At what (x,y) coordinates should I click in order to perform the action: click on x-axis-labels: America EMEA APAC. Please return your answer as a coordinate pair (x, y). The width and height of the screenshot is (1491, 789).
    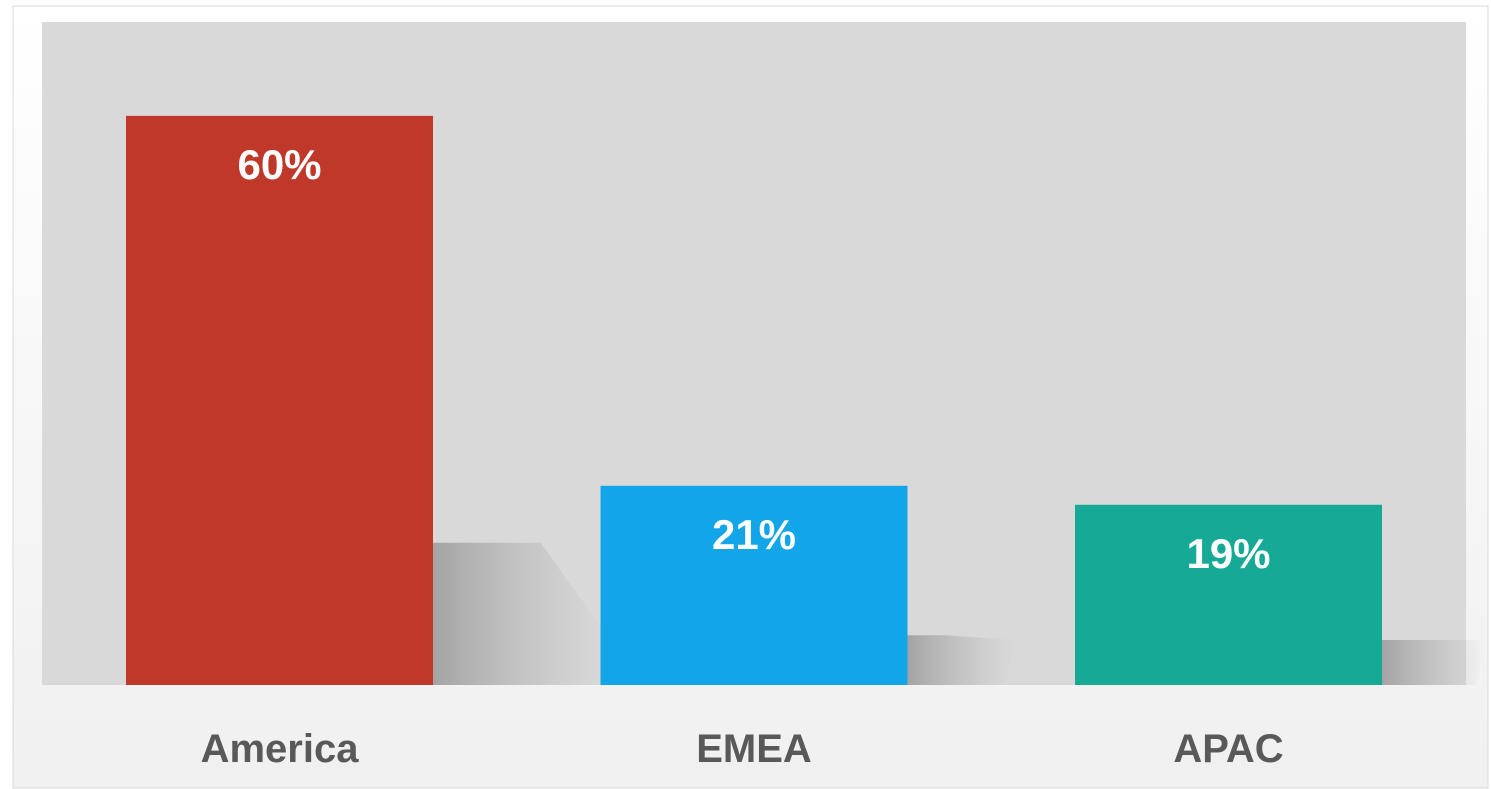
    Looking at the image, I should click on (742, 749).